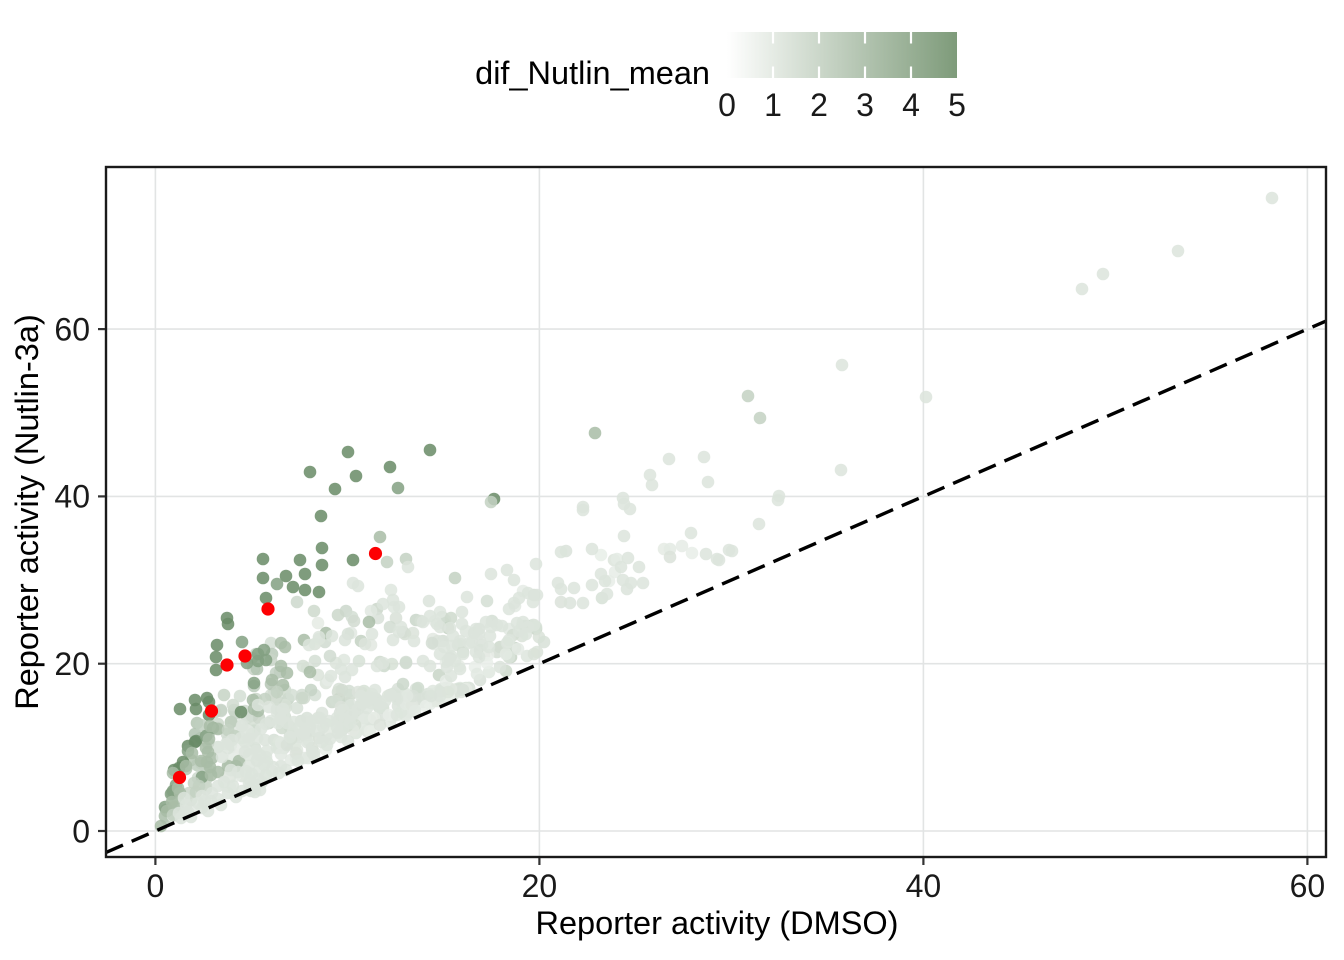  Describe the element at coordinates (717, 923) in the screenshot. I see `svg-text: Reporter activity (DMSO)` at that location.